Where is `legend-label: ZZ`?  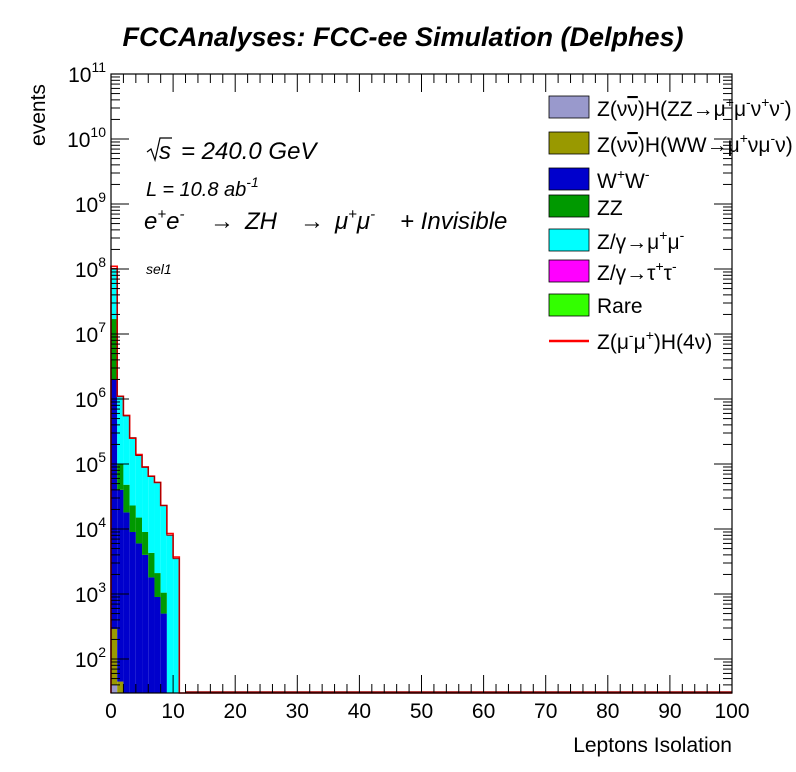 legend-label: ZZ is located at coordinates (610, 208).